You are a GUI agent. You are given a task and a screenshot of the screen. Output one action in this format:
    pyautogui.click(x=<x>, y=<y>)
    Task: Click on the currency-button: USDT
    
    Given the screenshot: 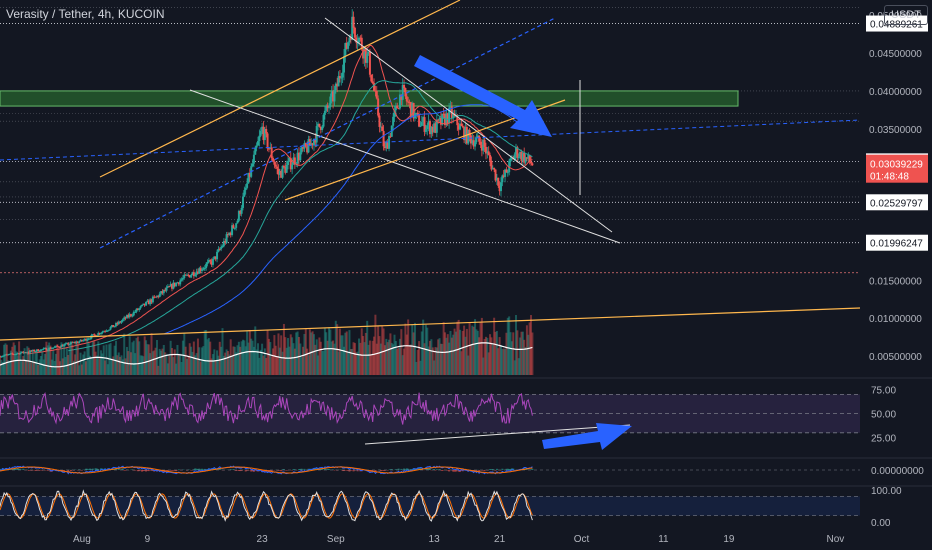 What is the action you would take?
    pyautogui.click(x=906, y=15)
    